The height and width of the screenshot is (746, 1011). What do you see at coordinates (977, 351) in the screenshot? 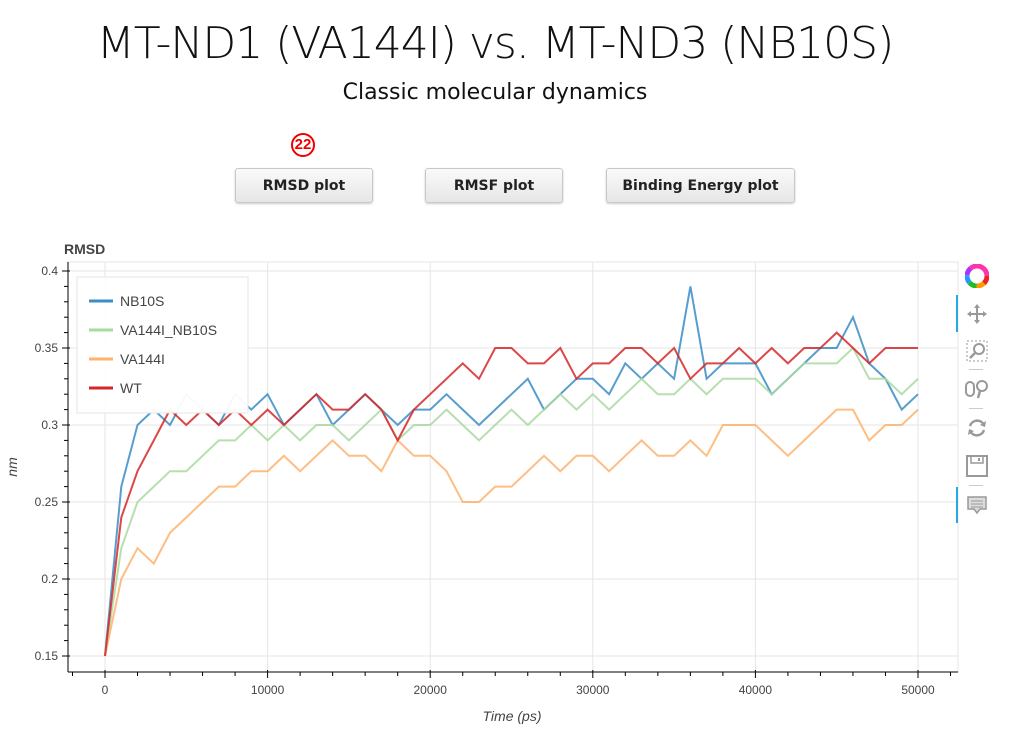
I see `box-zoom-icon` at bounding box center [977, 351].